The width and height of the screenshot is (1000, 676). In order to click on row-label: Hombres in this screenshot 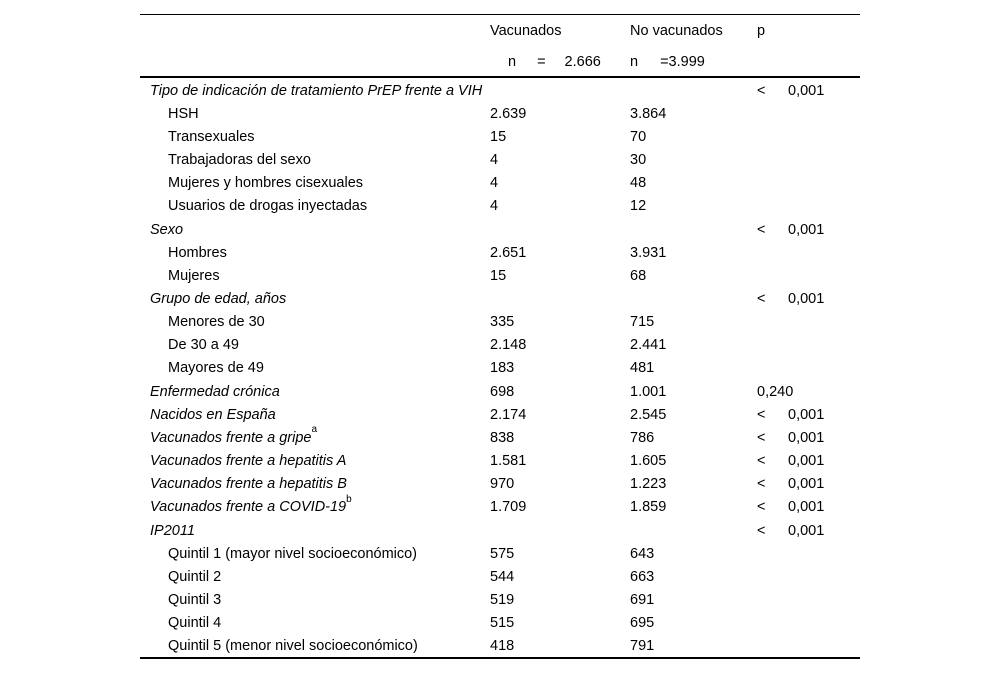, I will do `click(197, 252)`.